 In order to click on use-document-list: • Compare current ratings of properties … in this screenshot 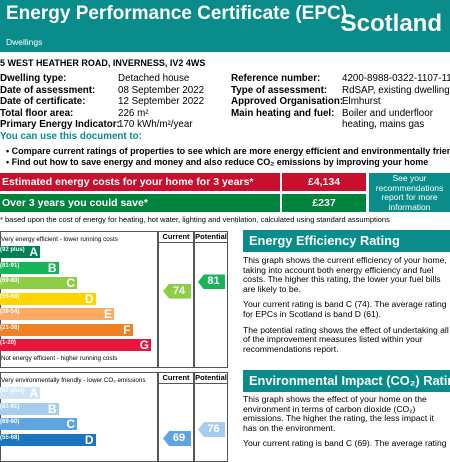, I will do `click(228, 156)`.